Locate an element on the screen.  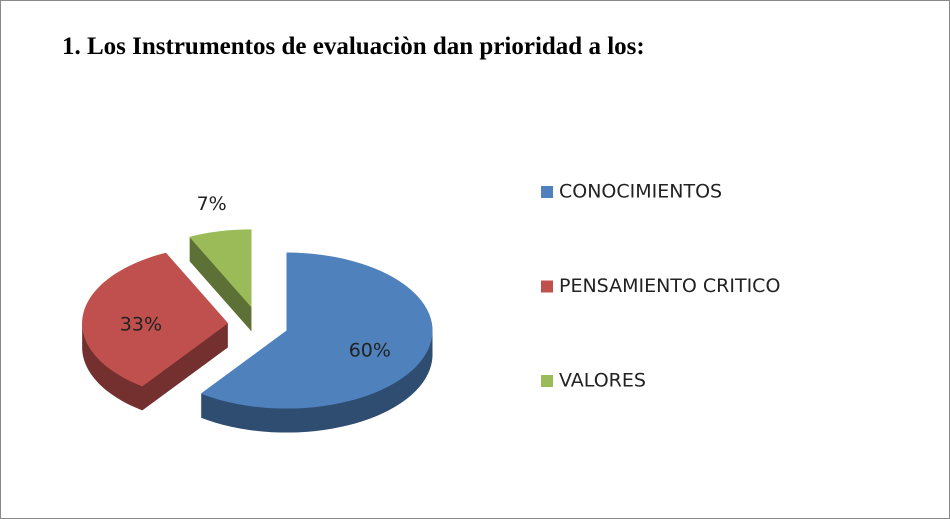
data-label: 7% is located at coordinates (212, 204).